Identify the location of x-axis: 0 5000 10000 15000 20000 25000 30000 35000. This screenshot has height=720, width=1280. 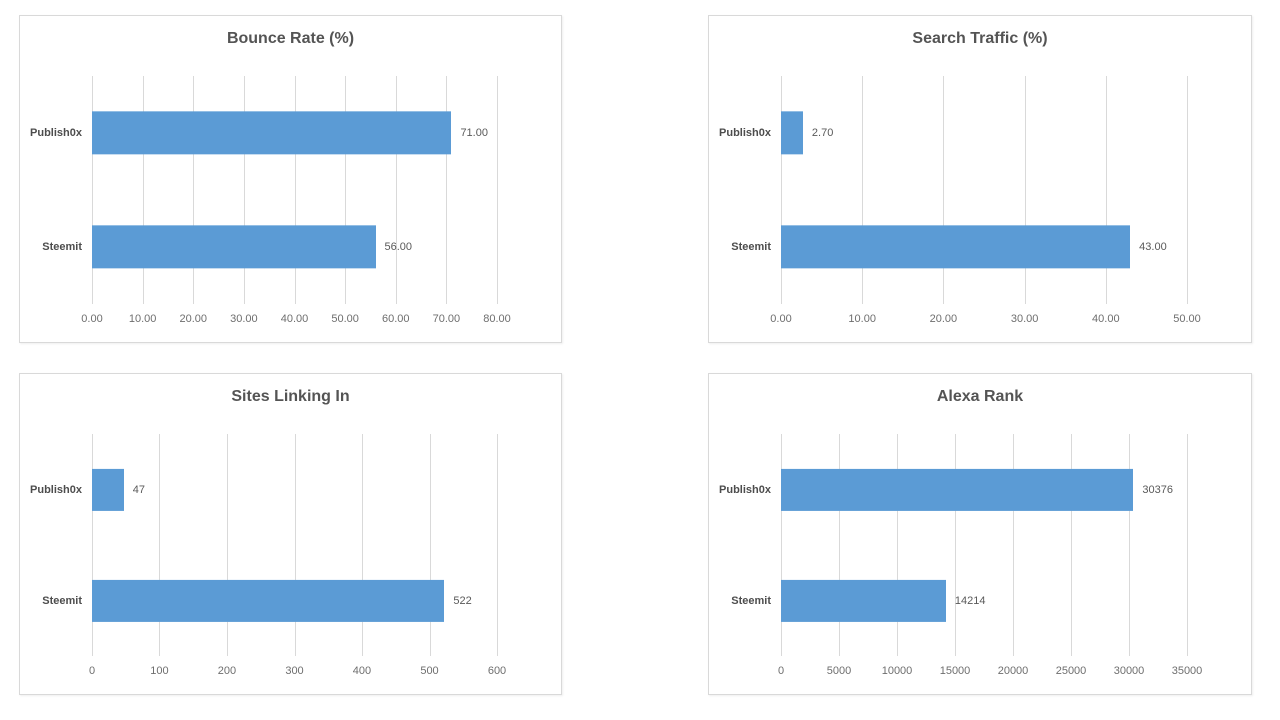
(989, 675).